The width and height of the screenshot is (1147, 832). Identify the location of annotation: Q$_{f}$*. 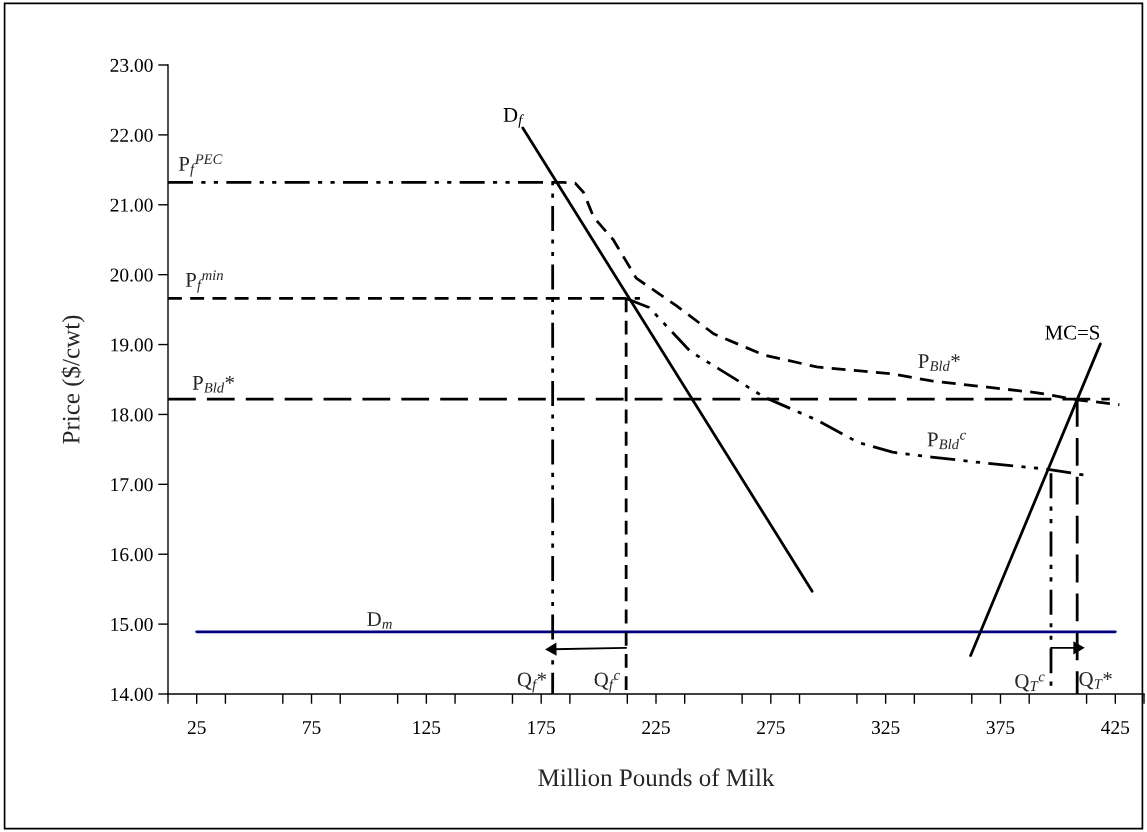
(532, 682).